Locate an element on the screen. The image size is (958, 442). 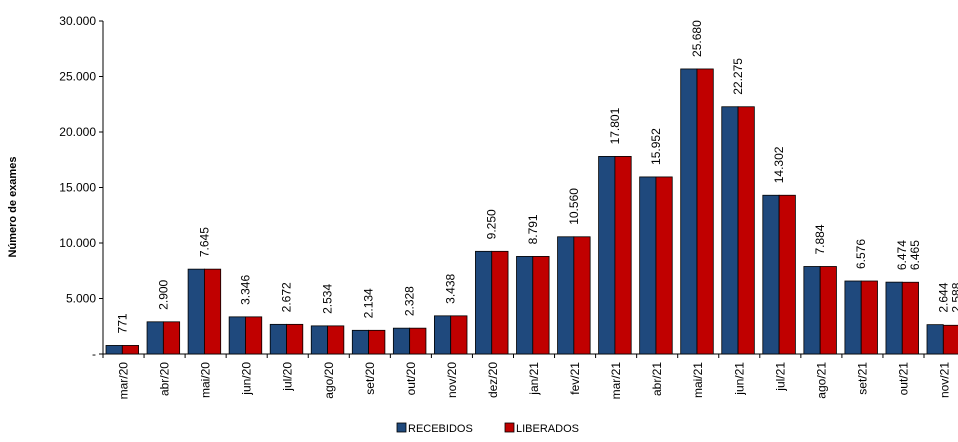
data-label-liberados: 2.588 is located at coordinates (953, 297).